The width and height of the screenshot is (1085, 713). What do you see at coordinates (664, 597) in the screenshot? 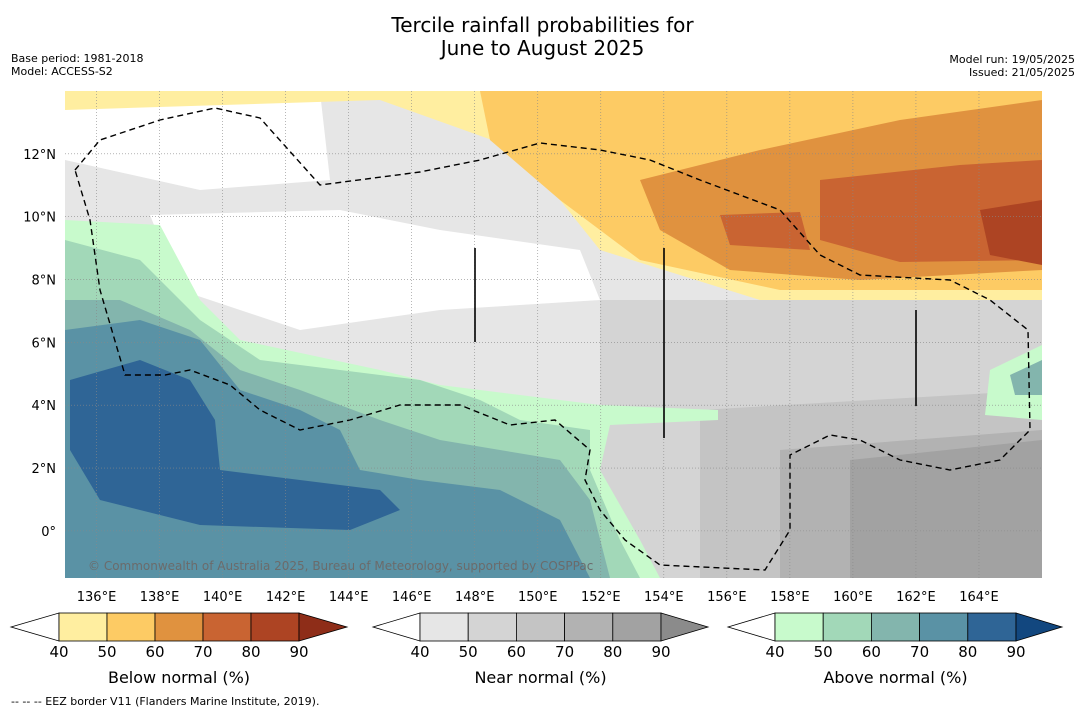
I see `longitude-tick-label: 154°E` at bounding box center [664, 597].